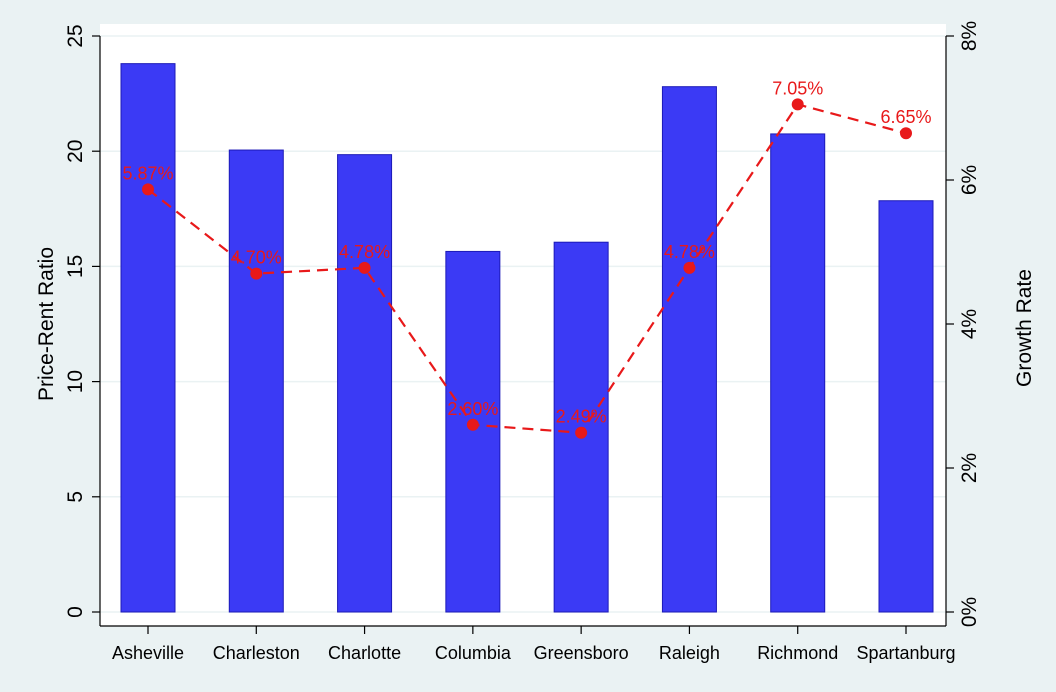 The width and height of the screenshot is (1056, 692). I want to click on x-tick-label: Greensboro, so click(581, 653).